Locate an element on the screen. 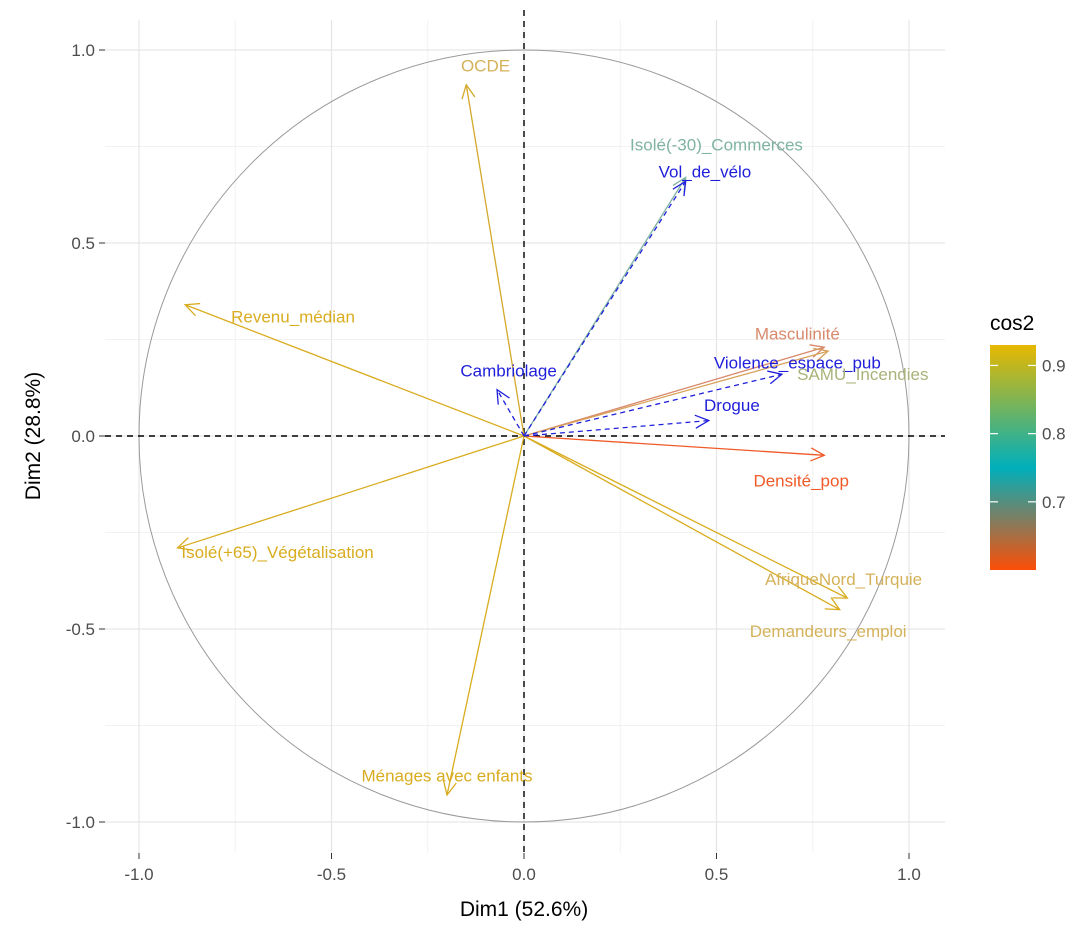 This screenshot has width=1085, height=931. variable-label: Demandeurs_emploi is located at coordinates (828, 631).